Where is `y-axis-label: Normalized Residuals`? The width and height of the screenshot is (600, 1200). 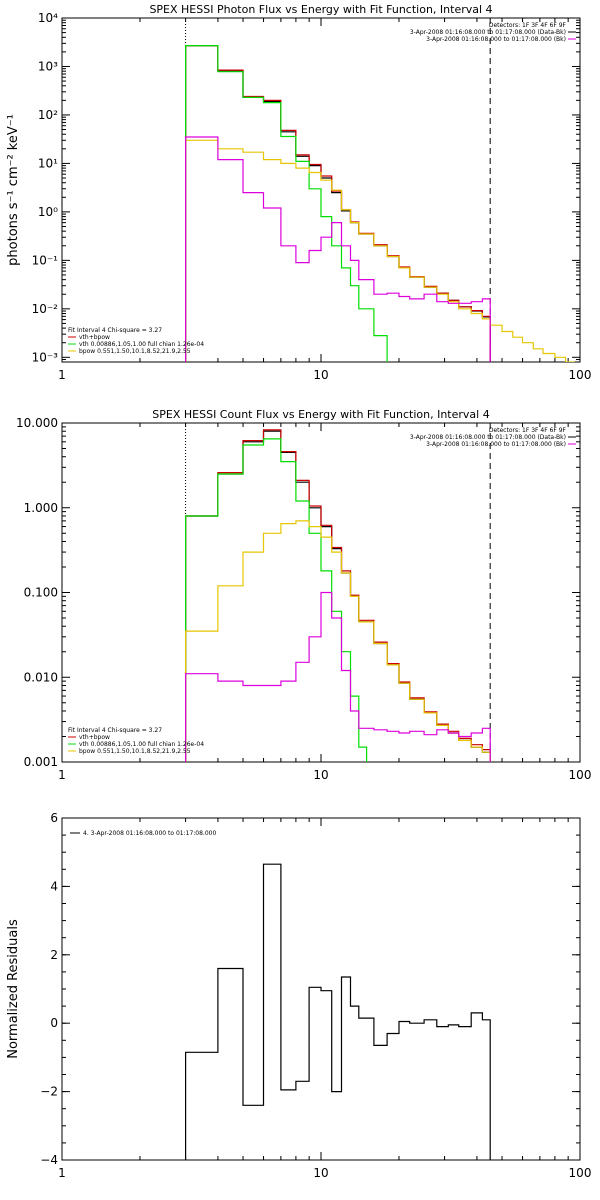 y-axis-label: Normalized Residuals is located at coordinates (13, 989).